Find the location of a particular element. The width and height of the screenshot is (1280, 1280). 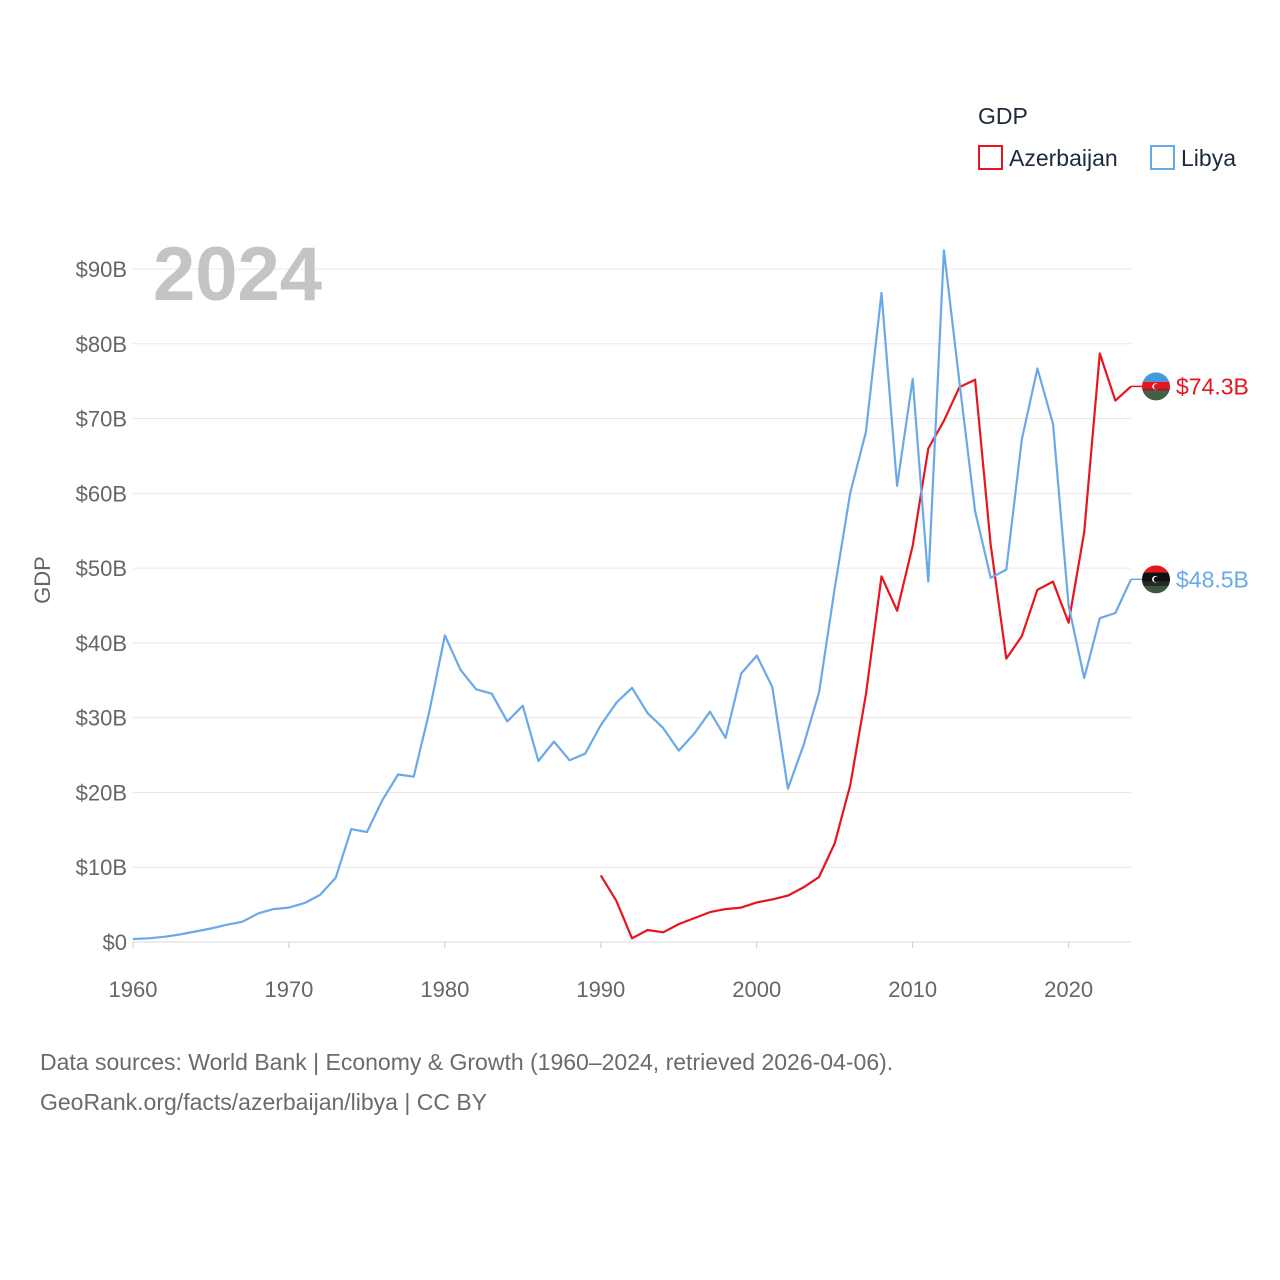

x-tick-label: 1980 is located at coordinates (444, 989).